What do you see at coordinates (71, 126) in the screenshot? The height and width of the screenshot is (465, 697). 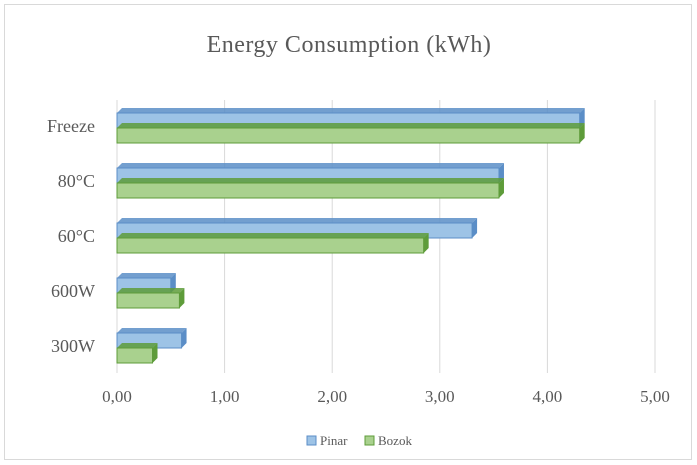 I see `category-label: Freeze` at bounding box center [71, 126].